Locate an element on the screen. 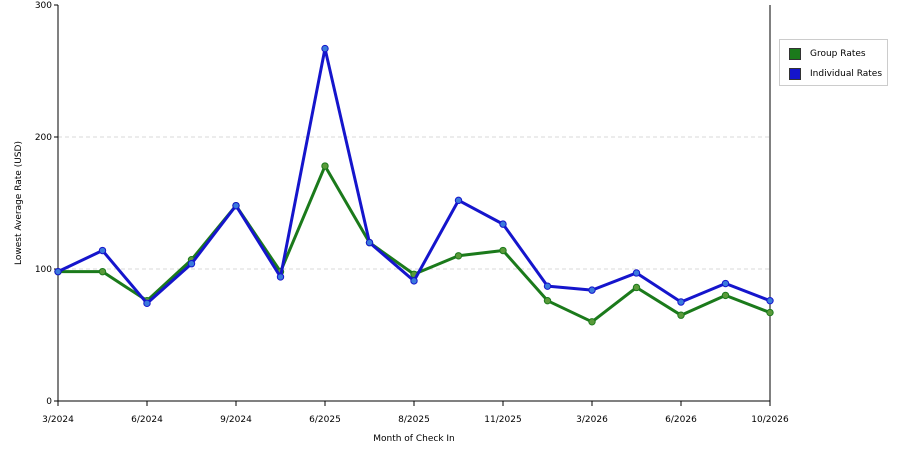 This screenshot has width=900, height=450. y-axis-title: Lowest Average Rate (USD) is located at coordinates (19, 203).